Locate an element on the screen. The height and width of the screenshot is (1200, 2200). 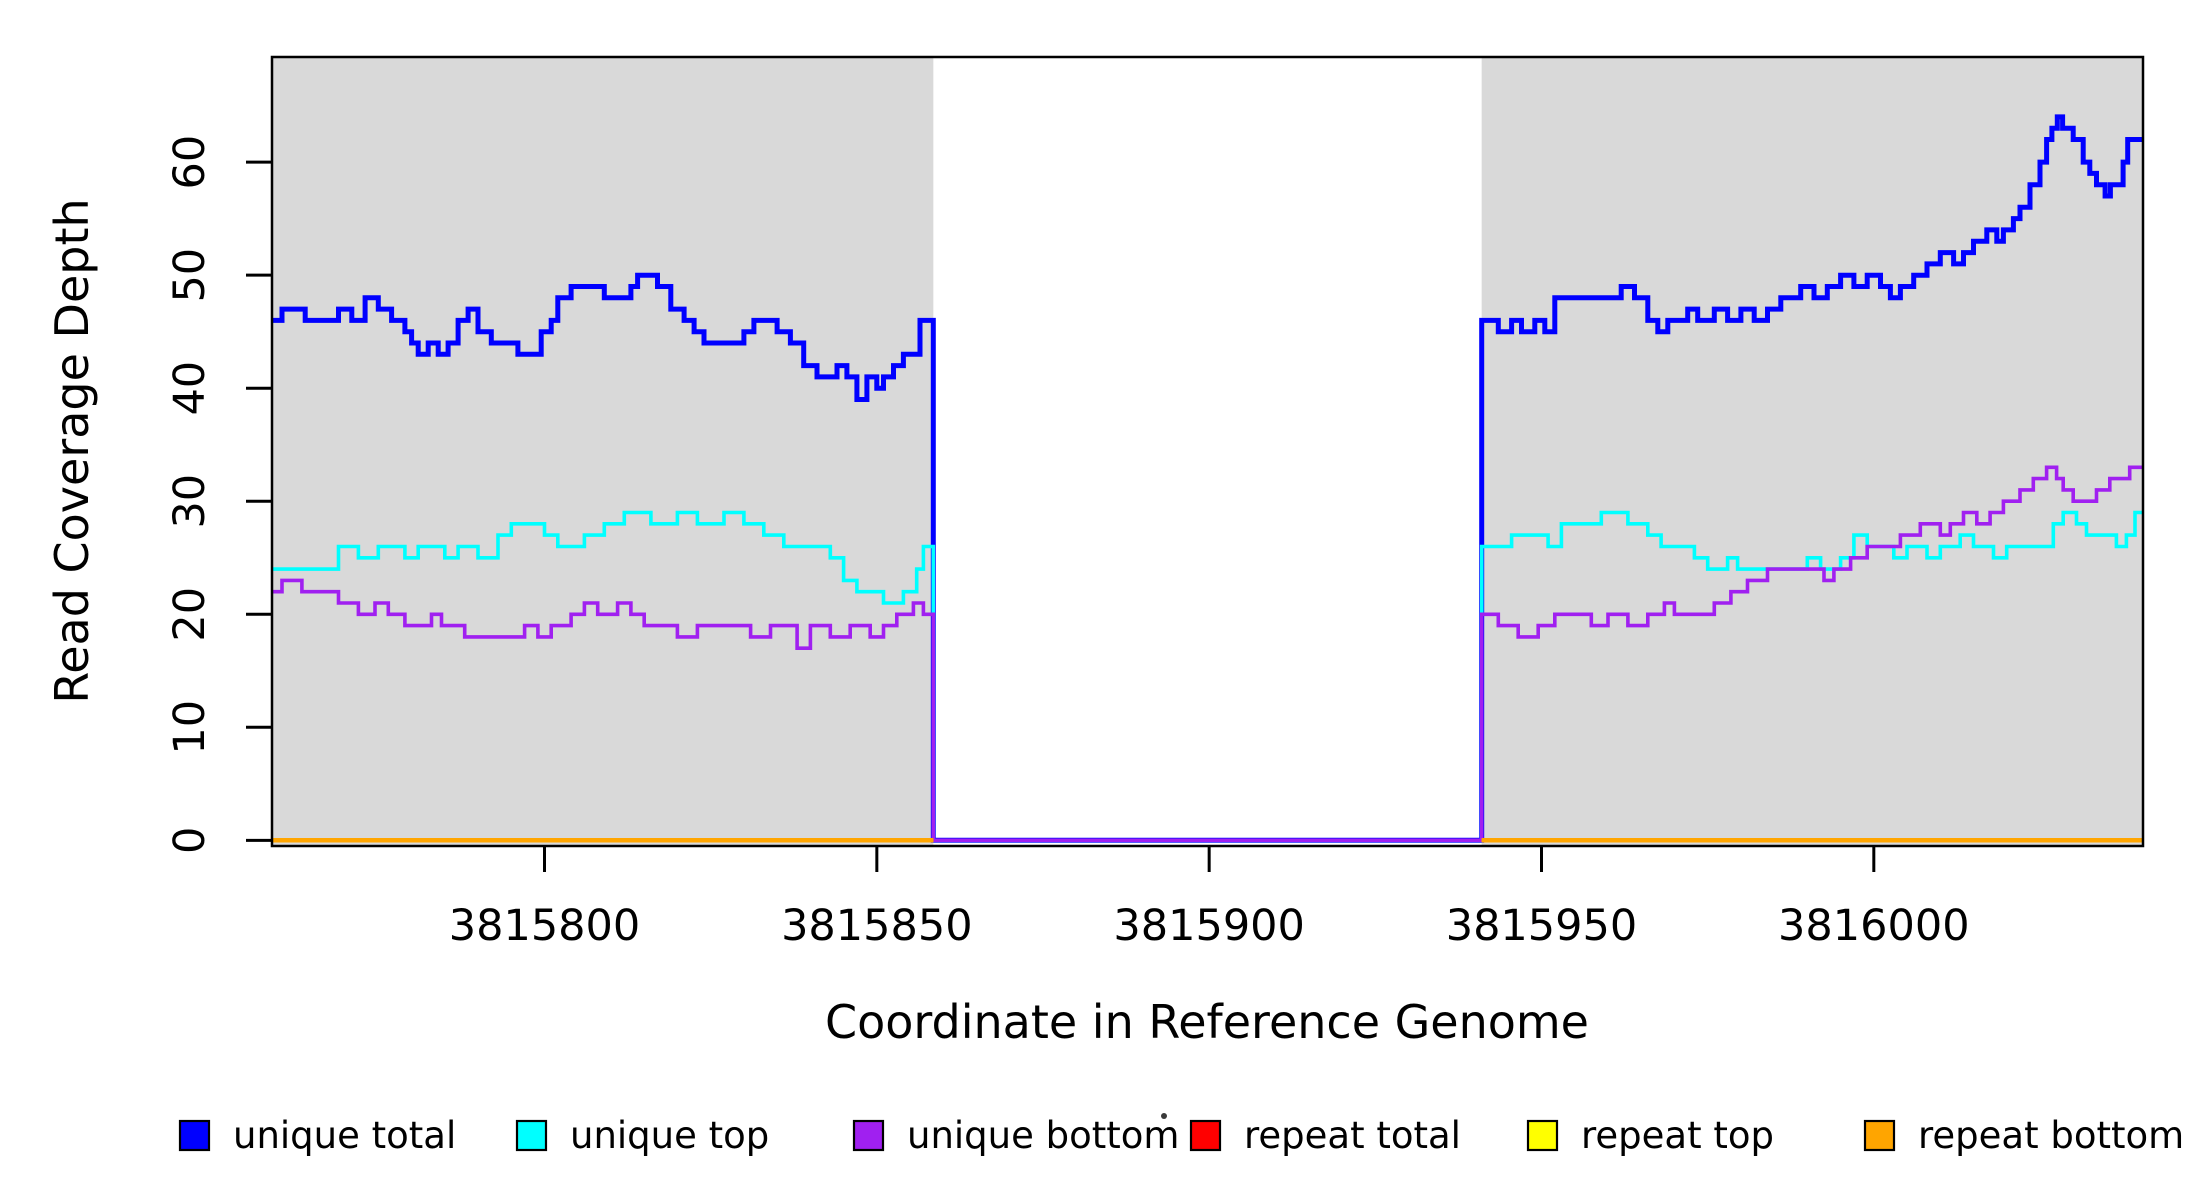
stray-dot-artifact is located at coordinates (1164, 1116).